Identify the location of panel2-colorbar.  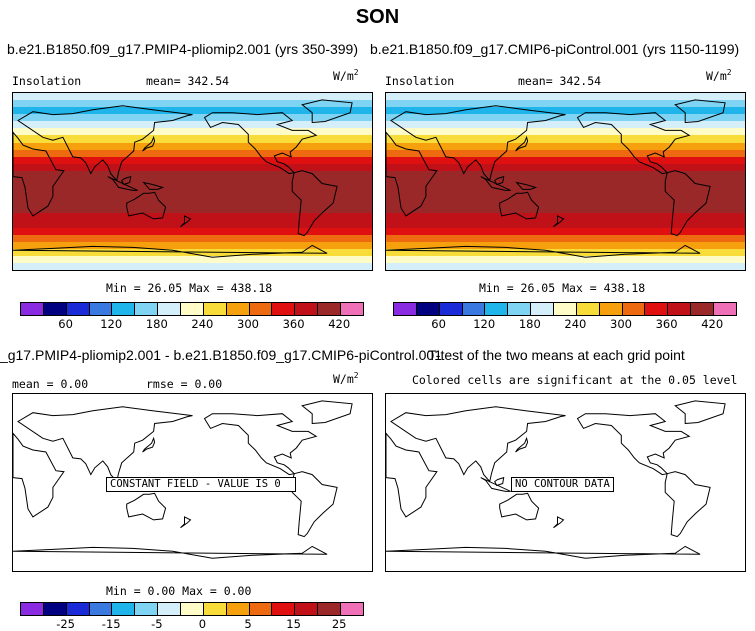
(565, 309).